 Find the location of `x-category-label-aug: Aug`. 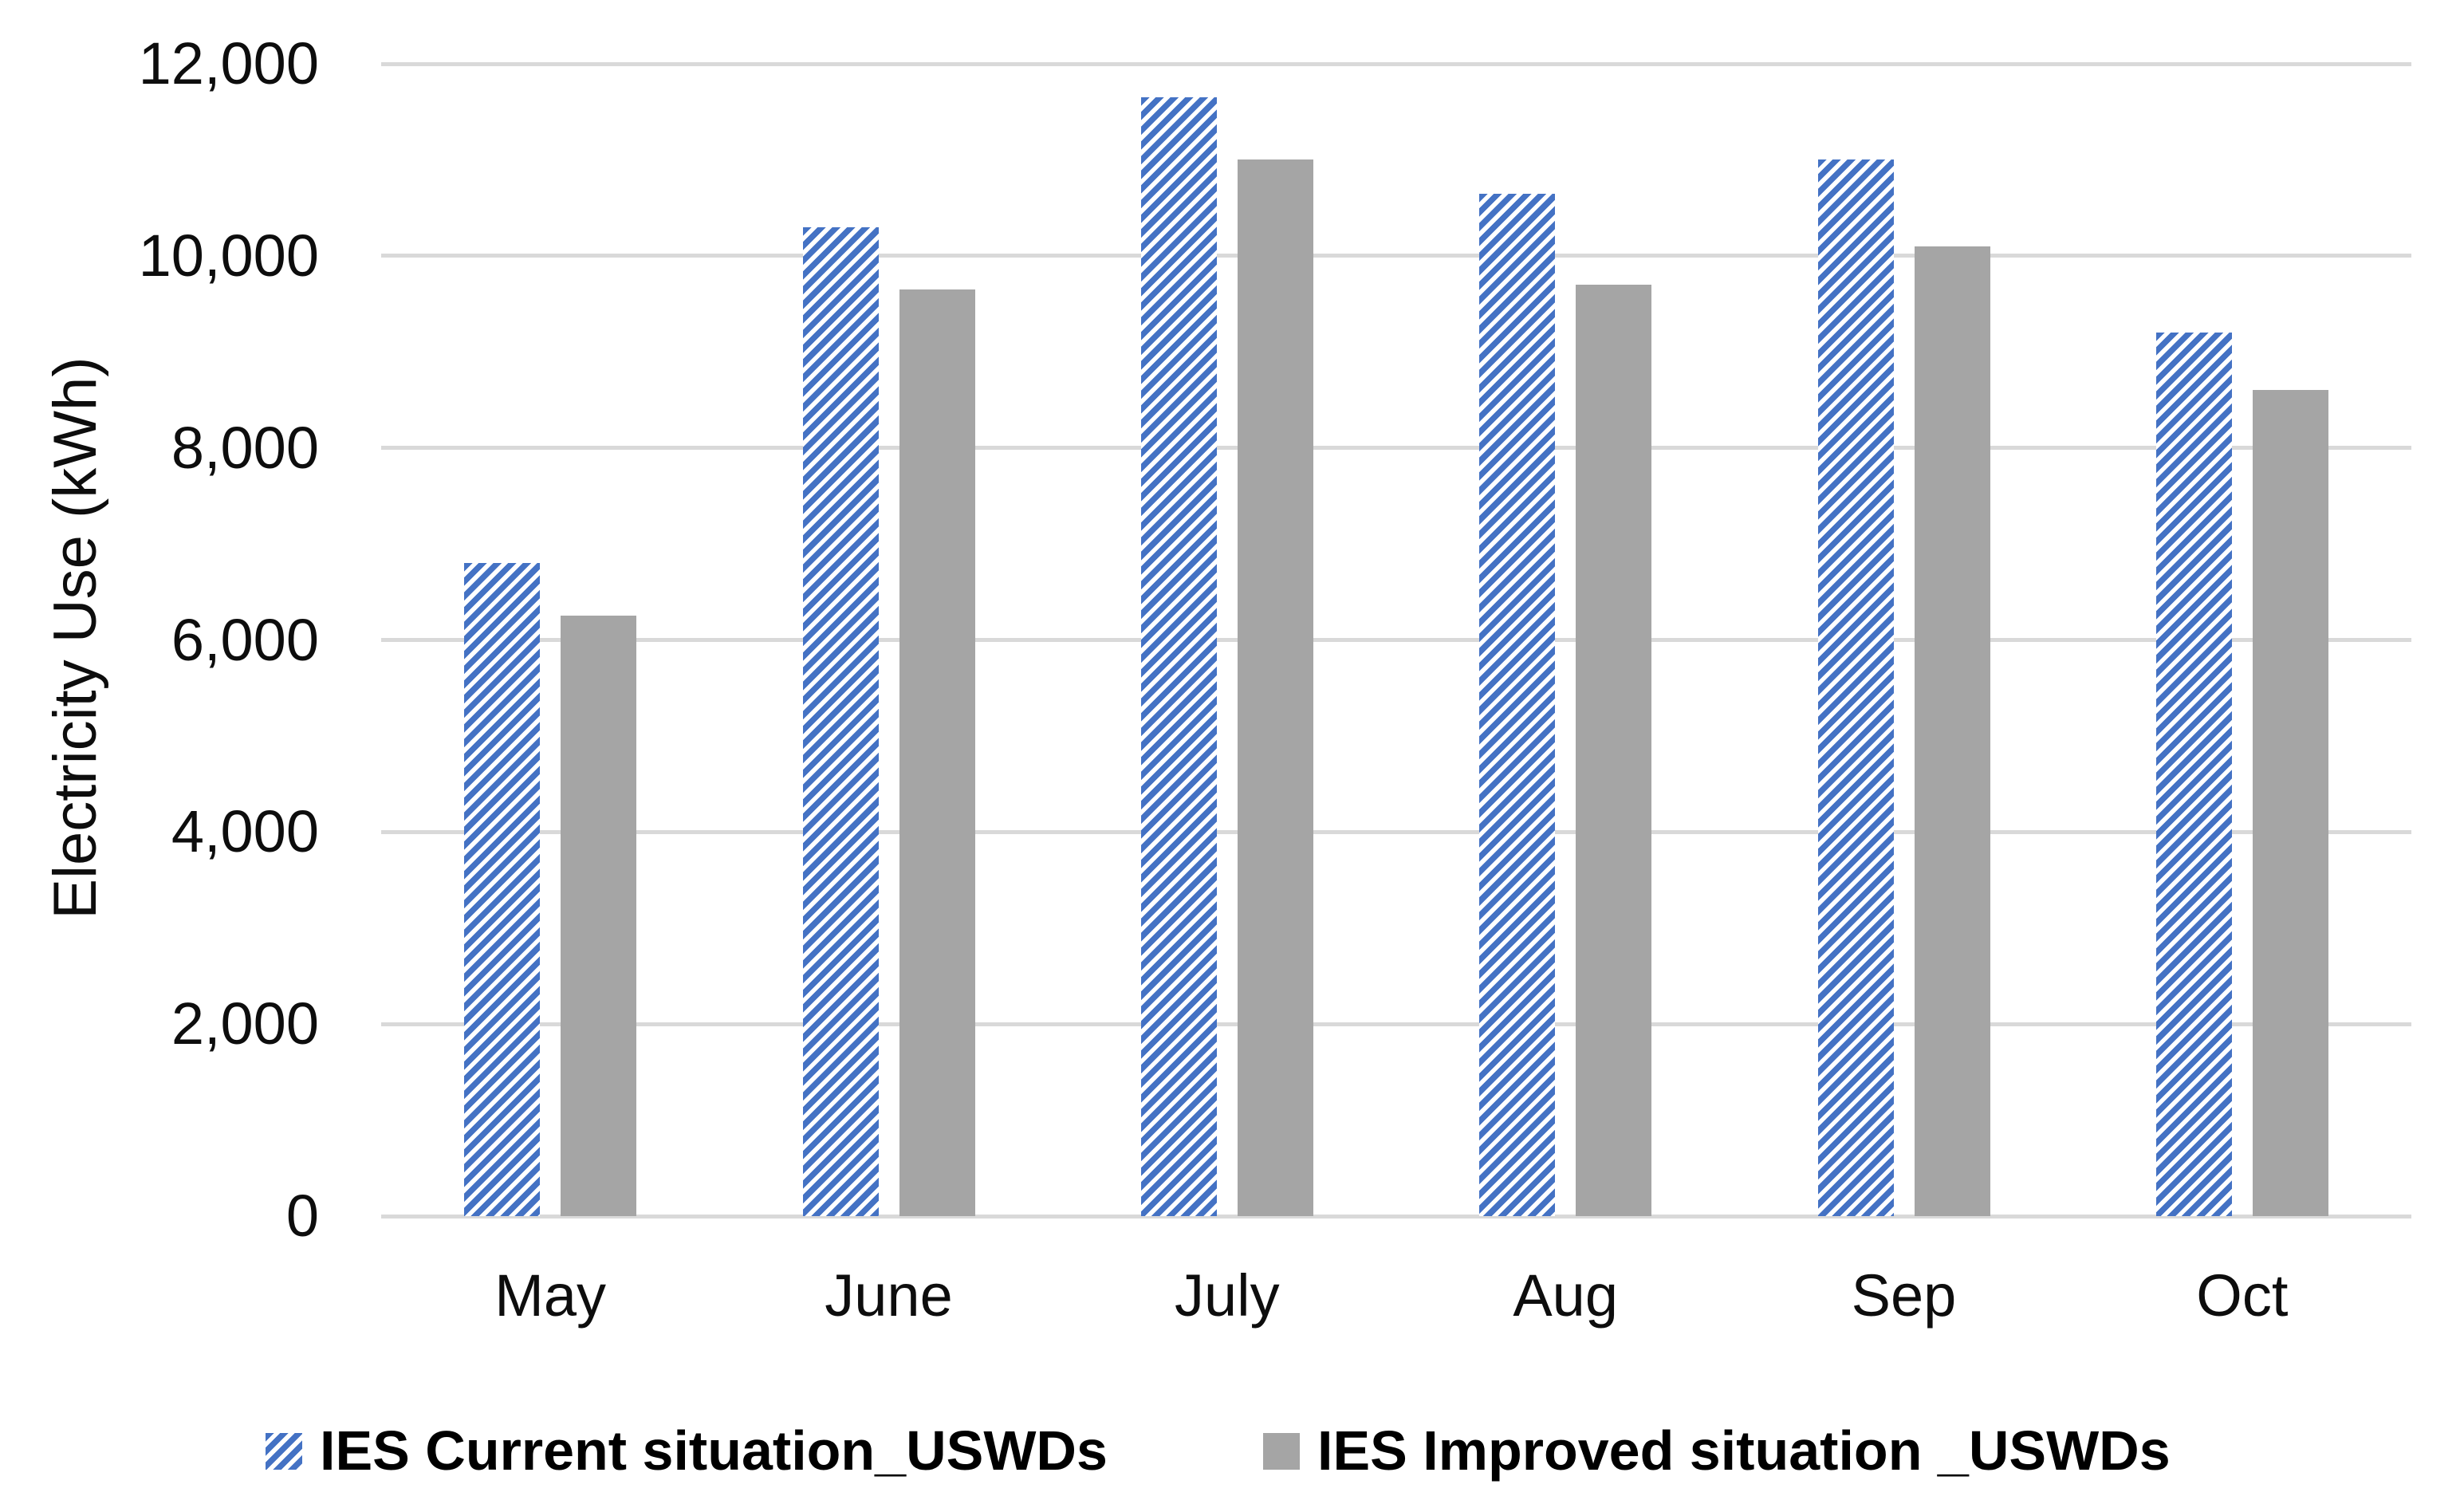

x-category-label-aug: Aug is located at coordinates (1565, 1295).